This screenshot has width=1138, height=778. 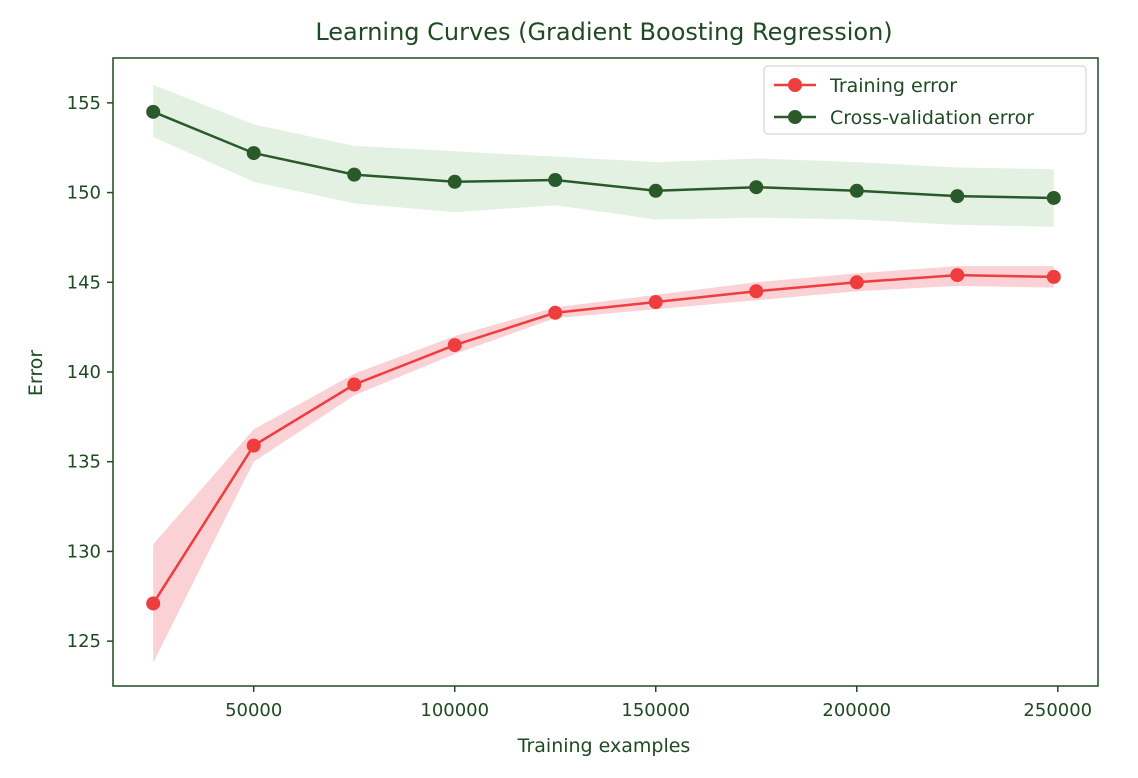 What do you see at coordinates (253, 710) in the screenshot?
I see `x-tick-label-0: 50000` at bounding box center [253, 710].